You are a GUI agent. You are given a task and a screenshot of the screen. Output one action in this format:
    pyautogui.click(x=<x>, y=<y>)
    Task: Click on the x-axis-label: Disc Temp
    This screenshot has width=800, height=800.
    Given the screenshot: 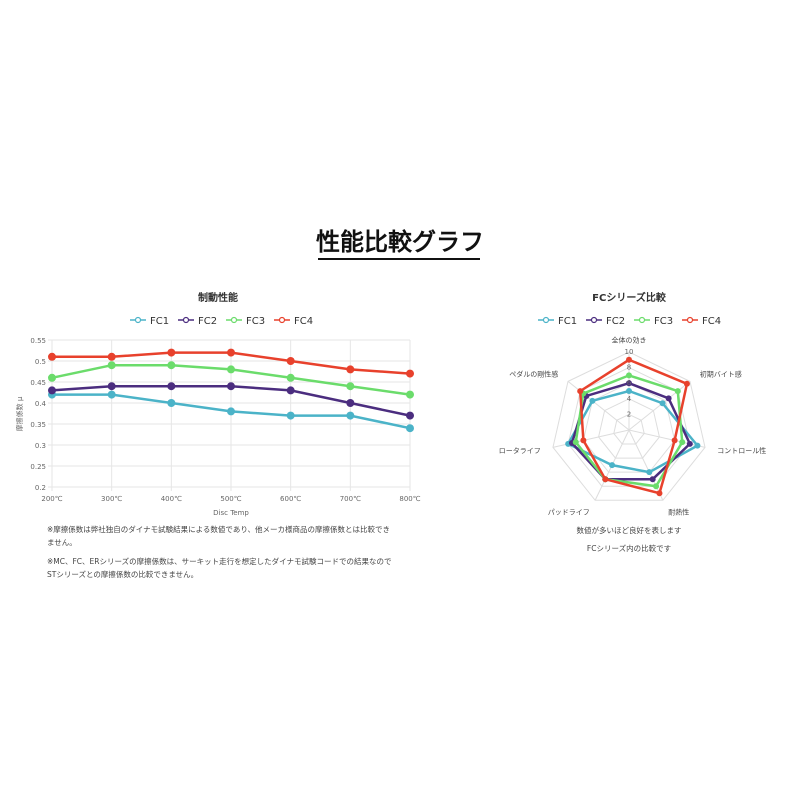 What is the action you would take?
    pyautogui.click(x=231, y=513)
    